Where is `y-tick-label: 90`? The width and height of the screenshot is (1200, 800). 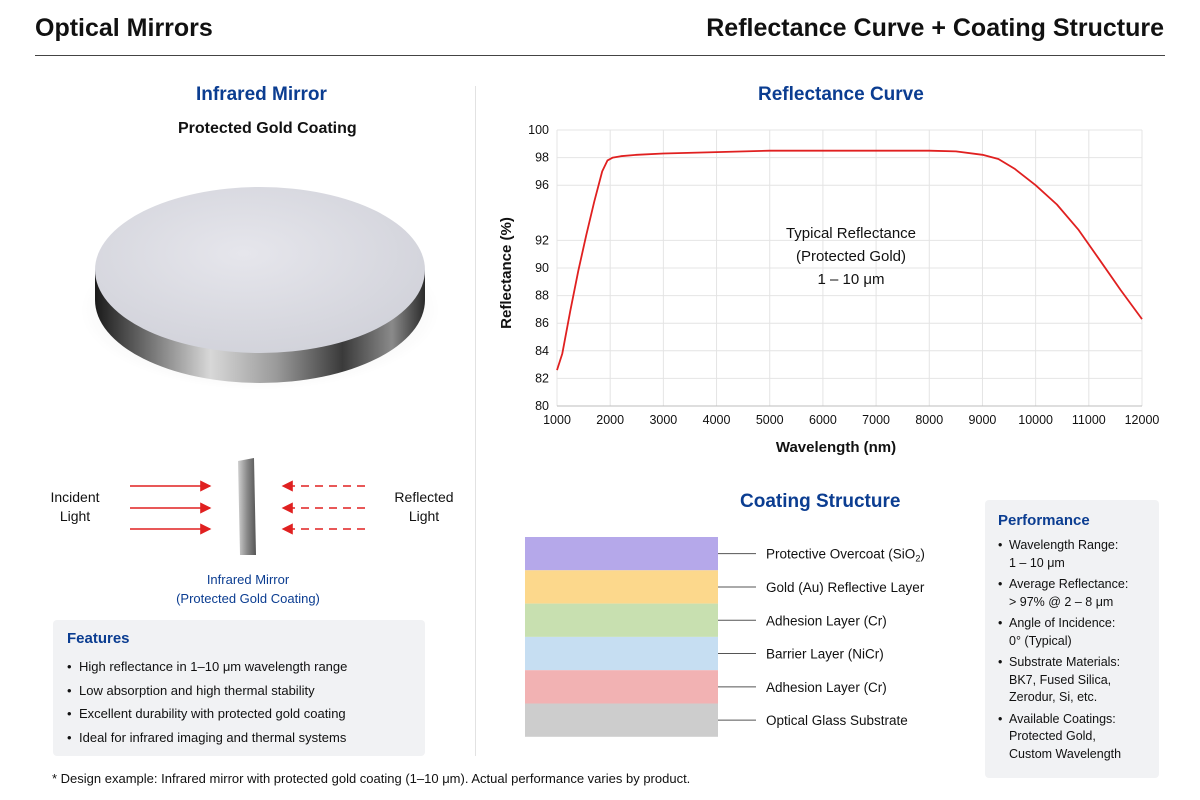
y-tick-label: 90 is located at coordinates (542, 268).